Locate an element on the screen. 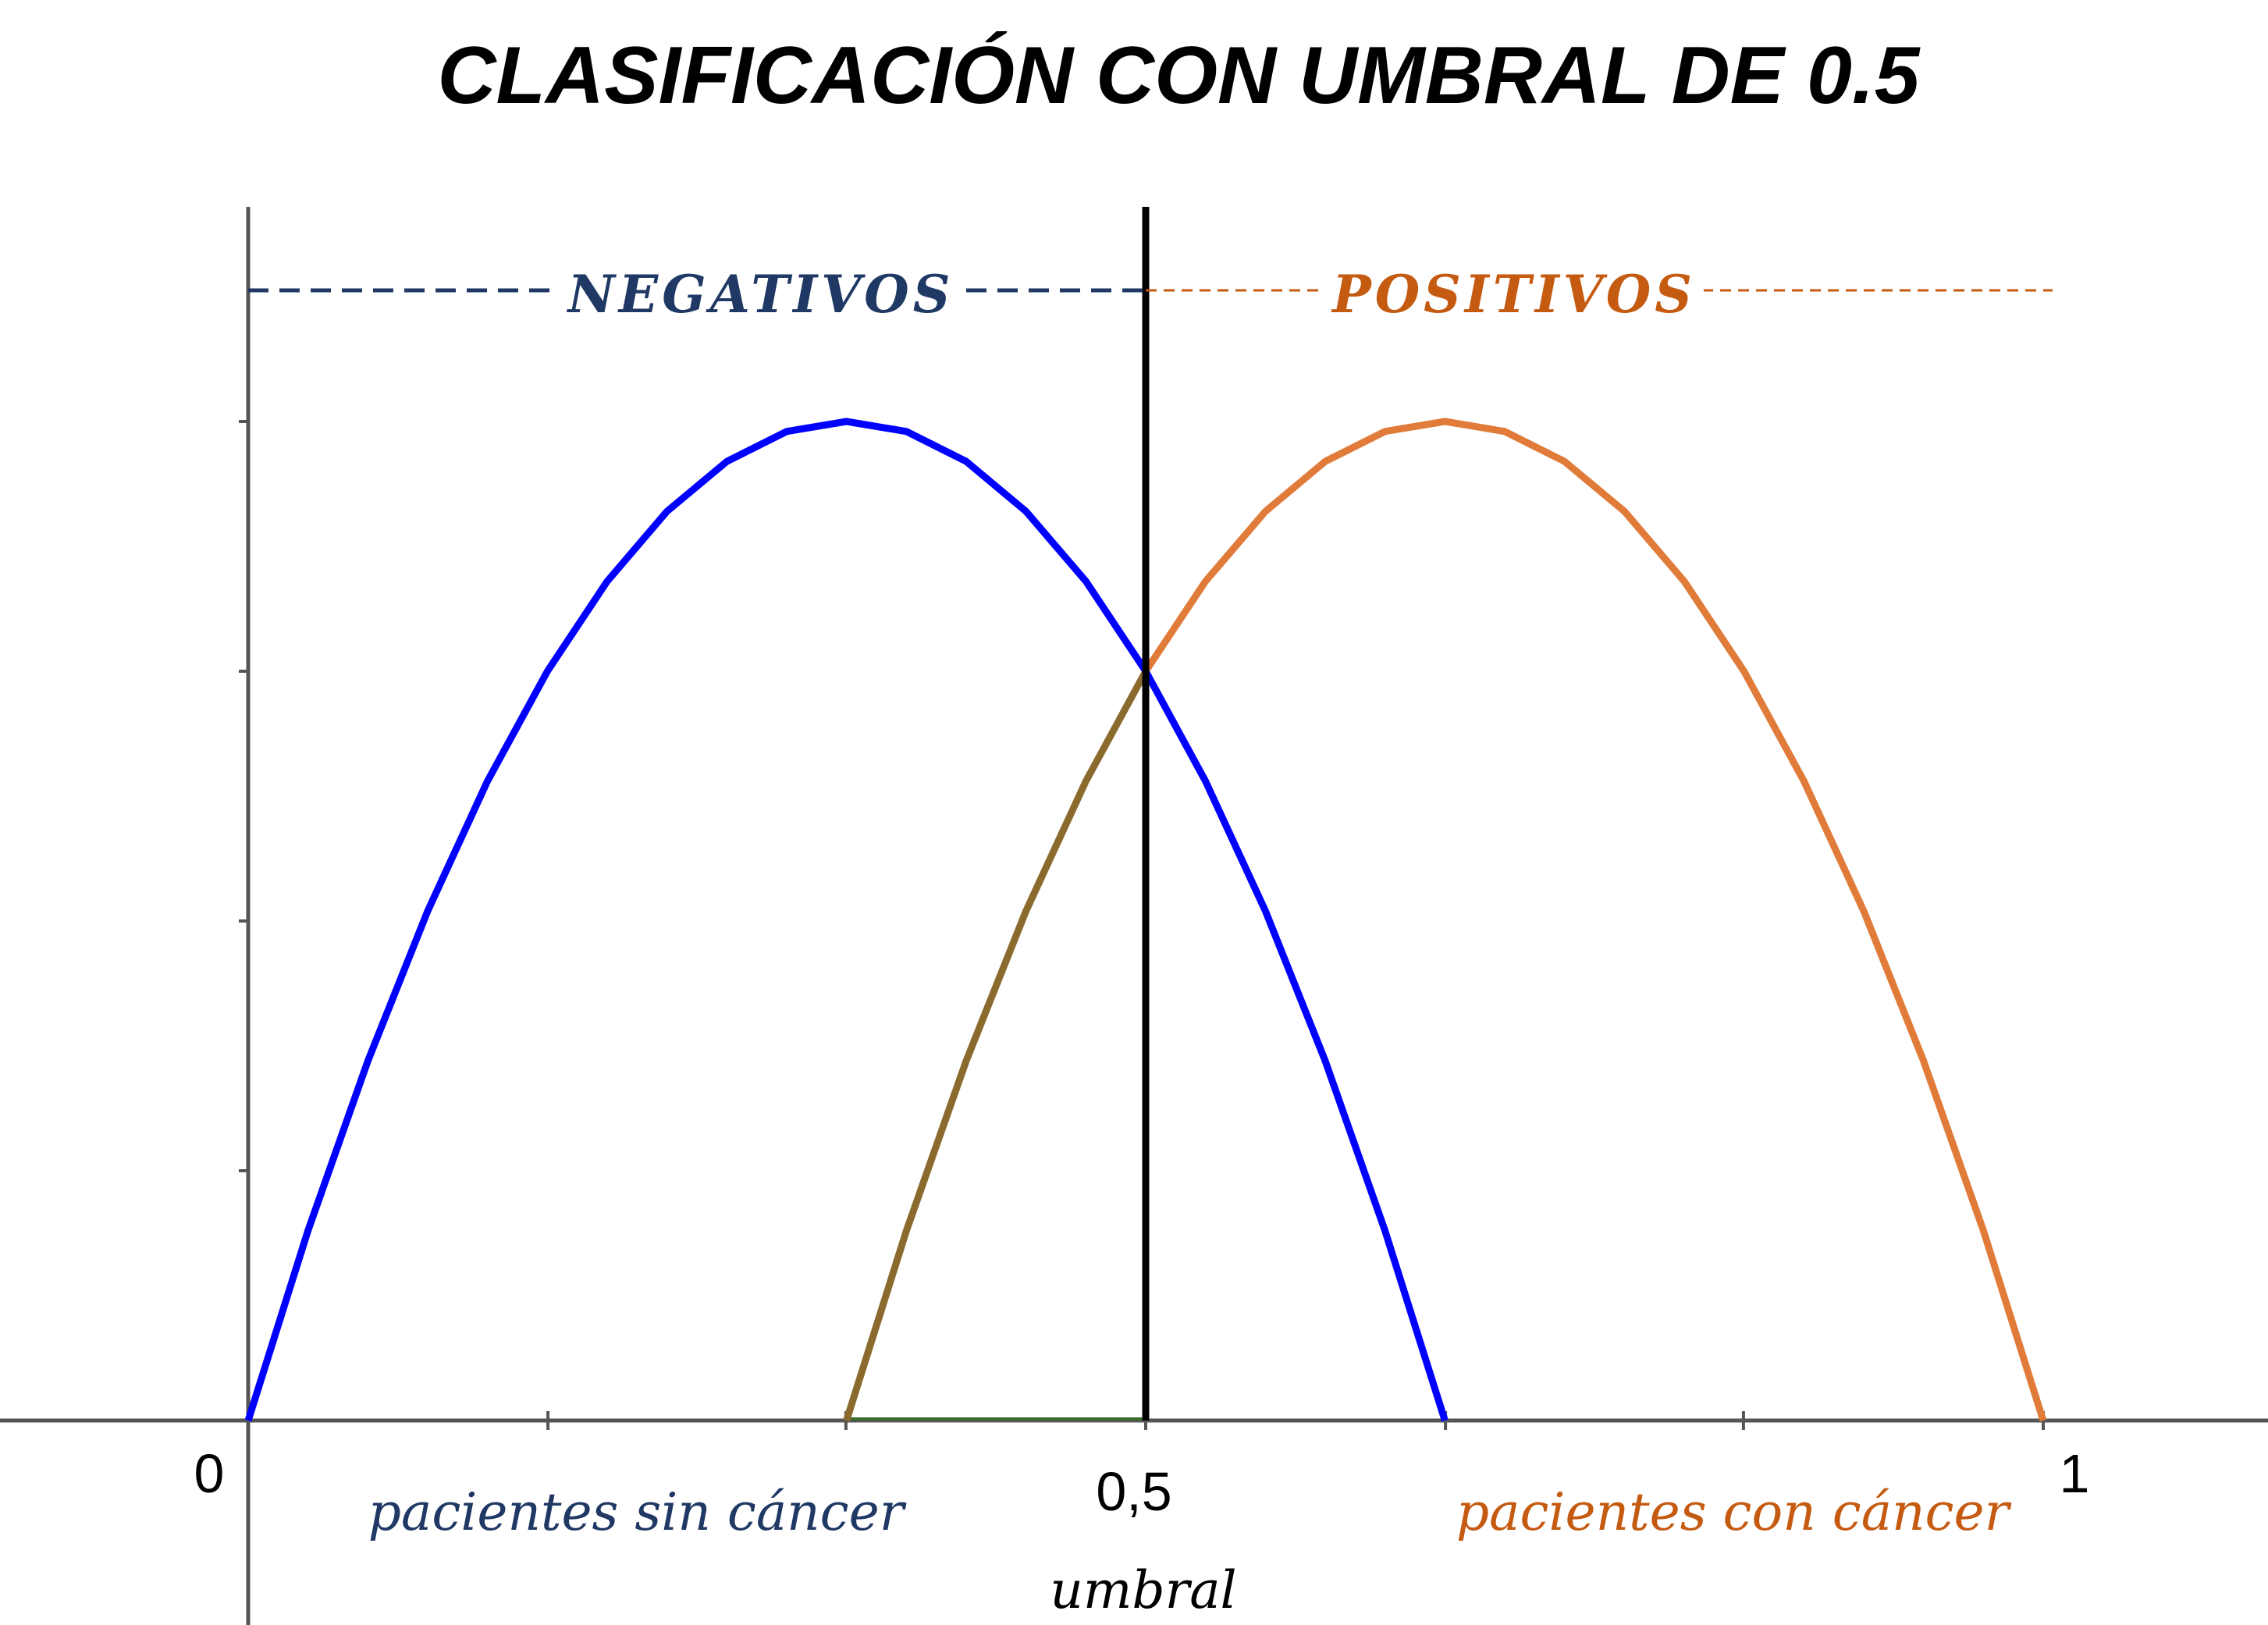  x-tick-labels: 0 0,5 1 is located at coordinates (1142, 1482).